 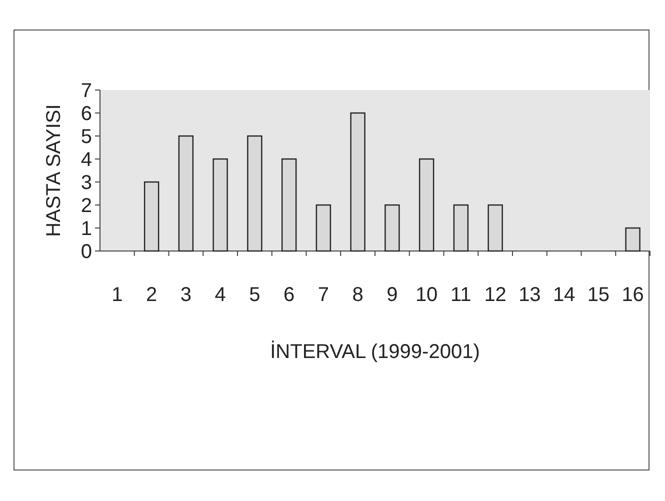 I want to click on x-tick-label: 14, so click(x=564, y=295).